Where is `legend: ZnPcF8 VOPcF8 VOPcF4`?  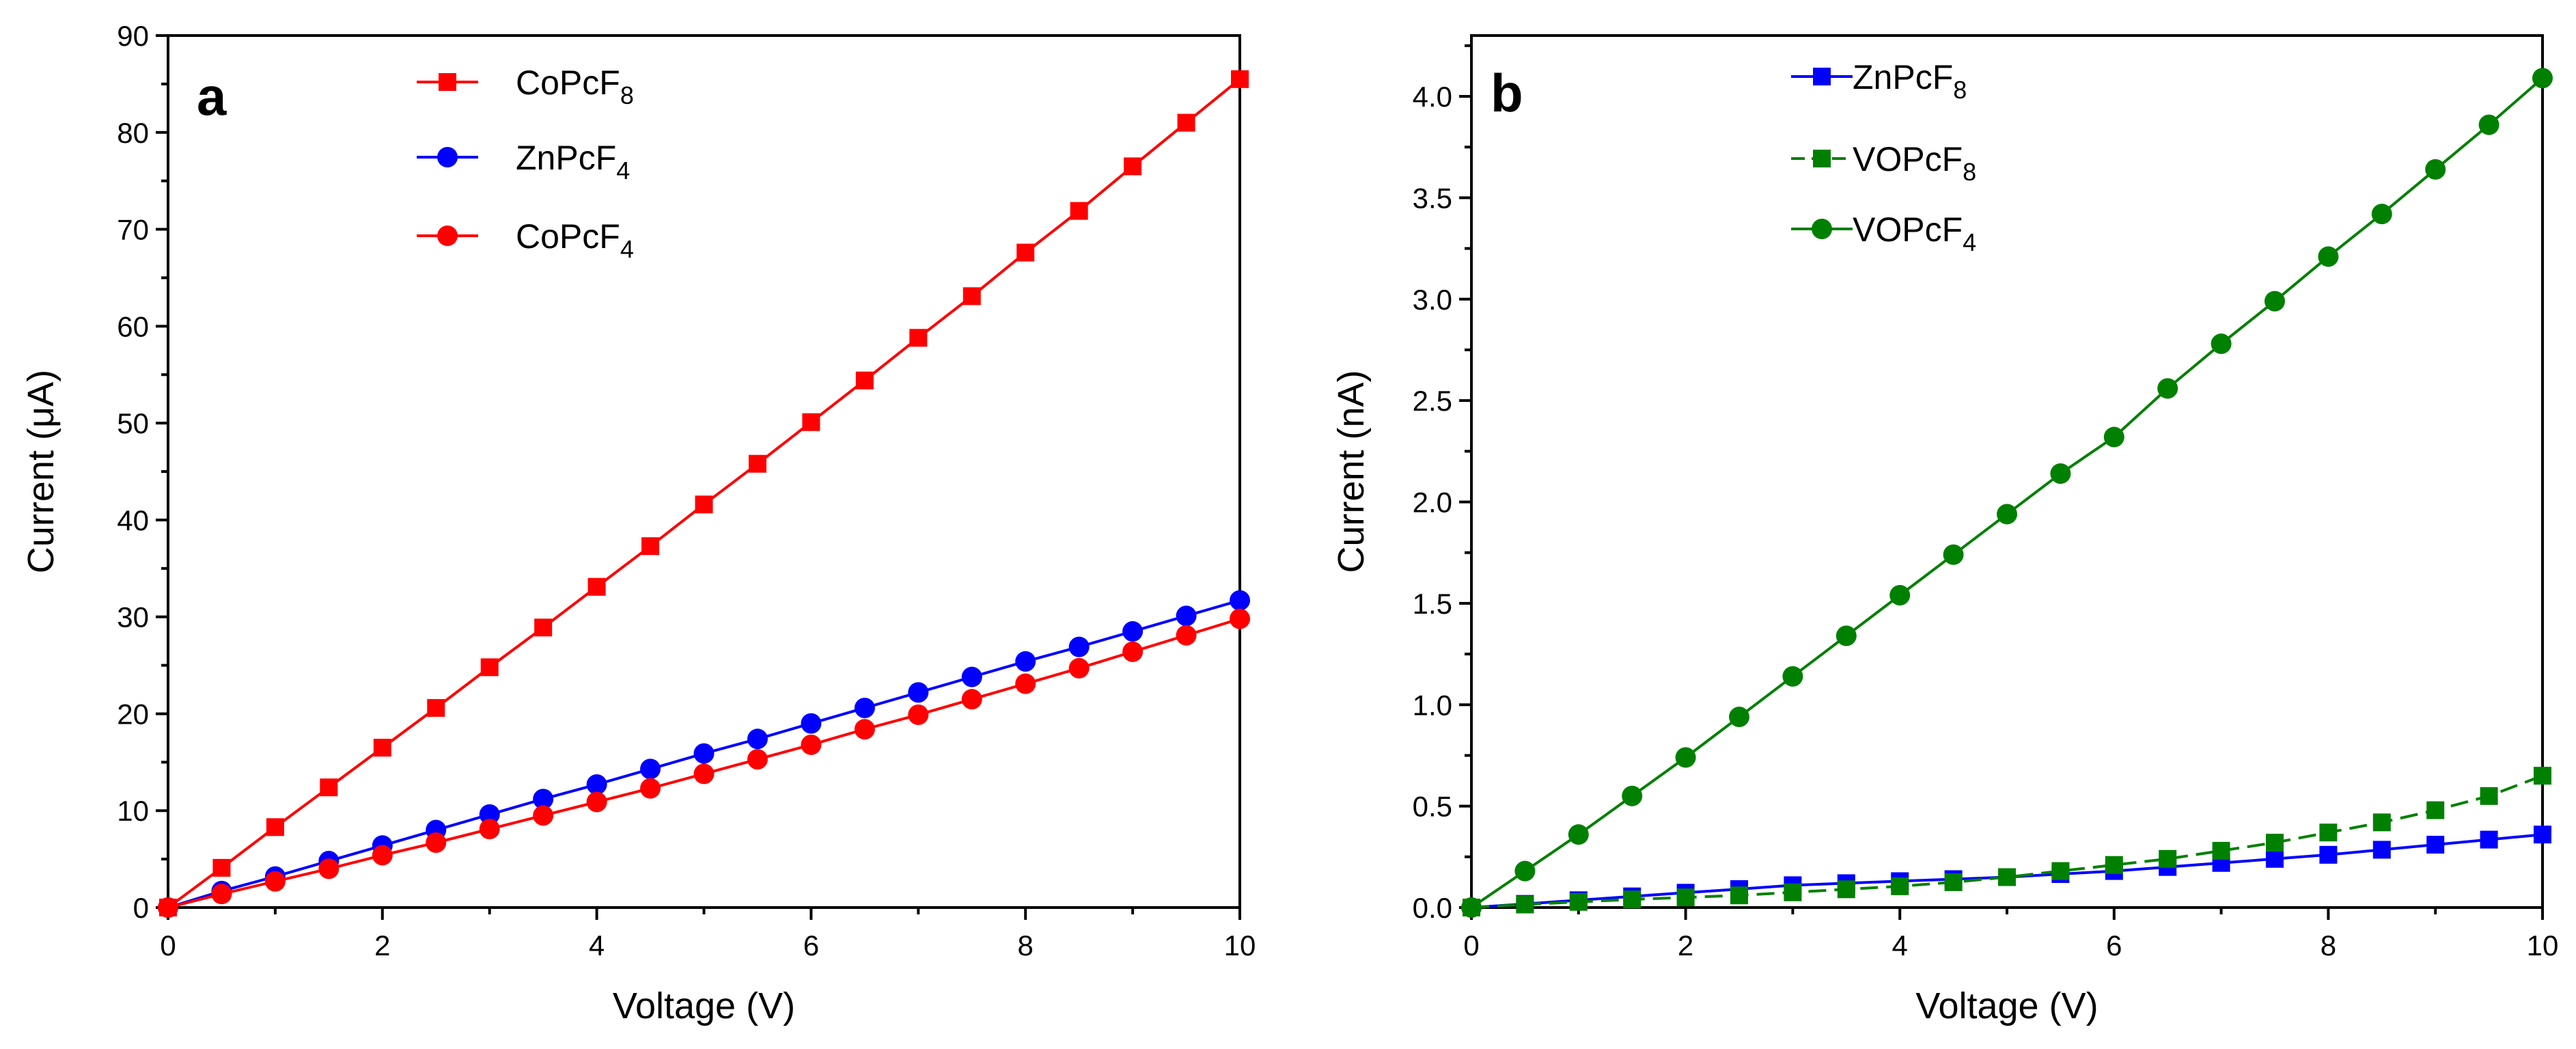
legend: ZnPcF8 VOPcF8 VOPcF4 is located at coordinates (1883, 157).